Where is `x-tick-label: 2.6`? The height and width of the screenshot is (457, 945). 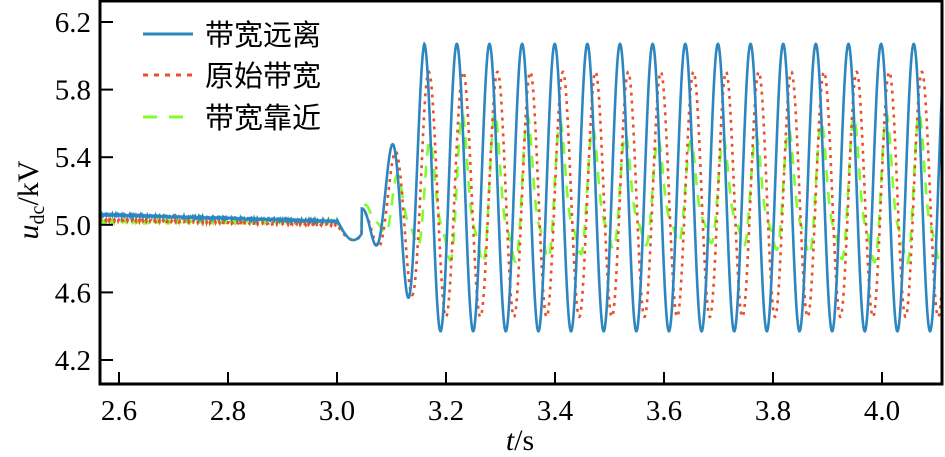
x-tick-label: 2.6 is located at coordinates (119, 411).